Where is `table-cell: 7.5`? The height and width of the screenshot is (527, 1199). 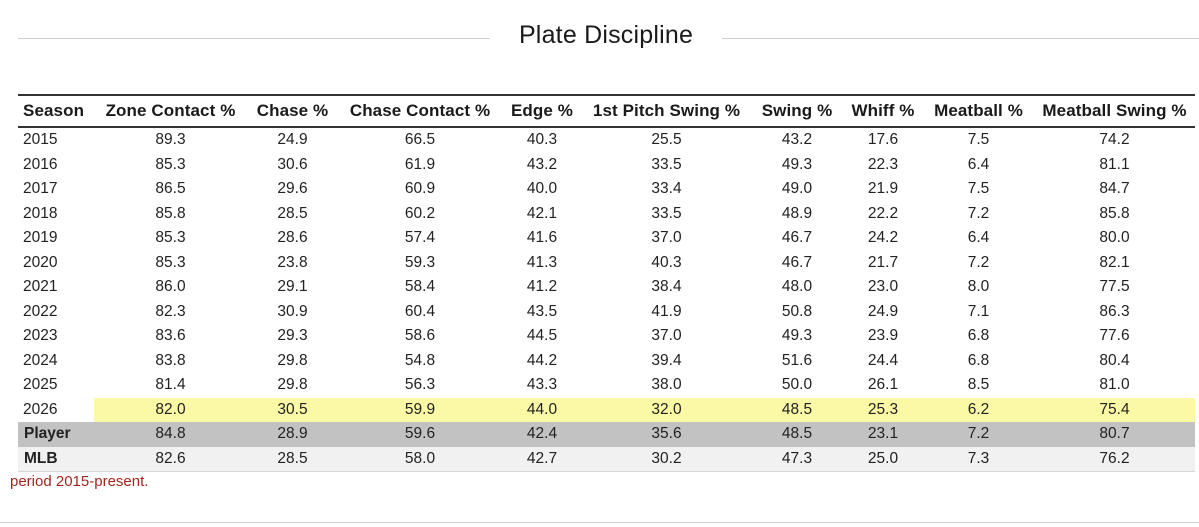
table-cell: 7.5 is located at coordinates (978, 140).